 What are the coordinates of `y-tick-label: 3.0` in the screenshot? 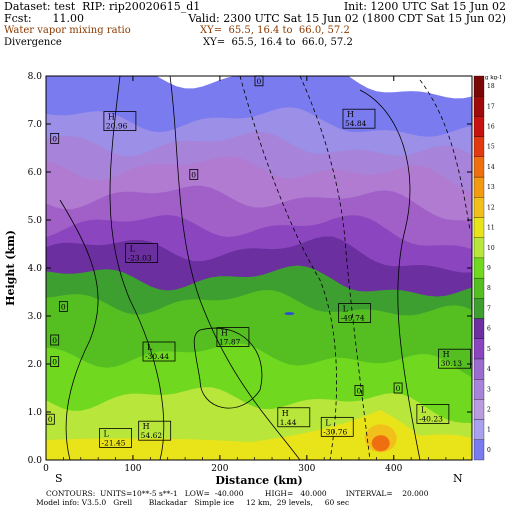 It's located at (35, 317).